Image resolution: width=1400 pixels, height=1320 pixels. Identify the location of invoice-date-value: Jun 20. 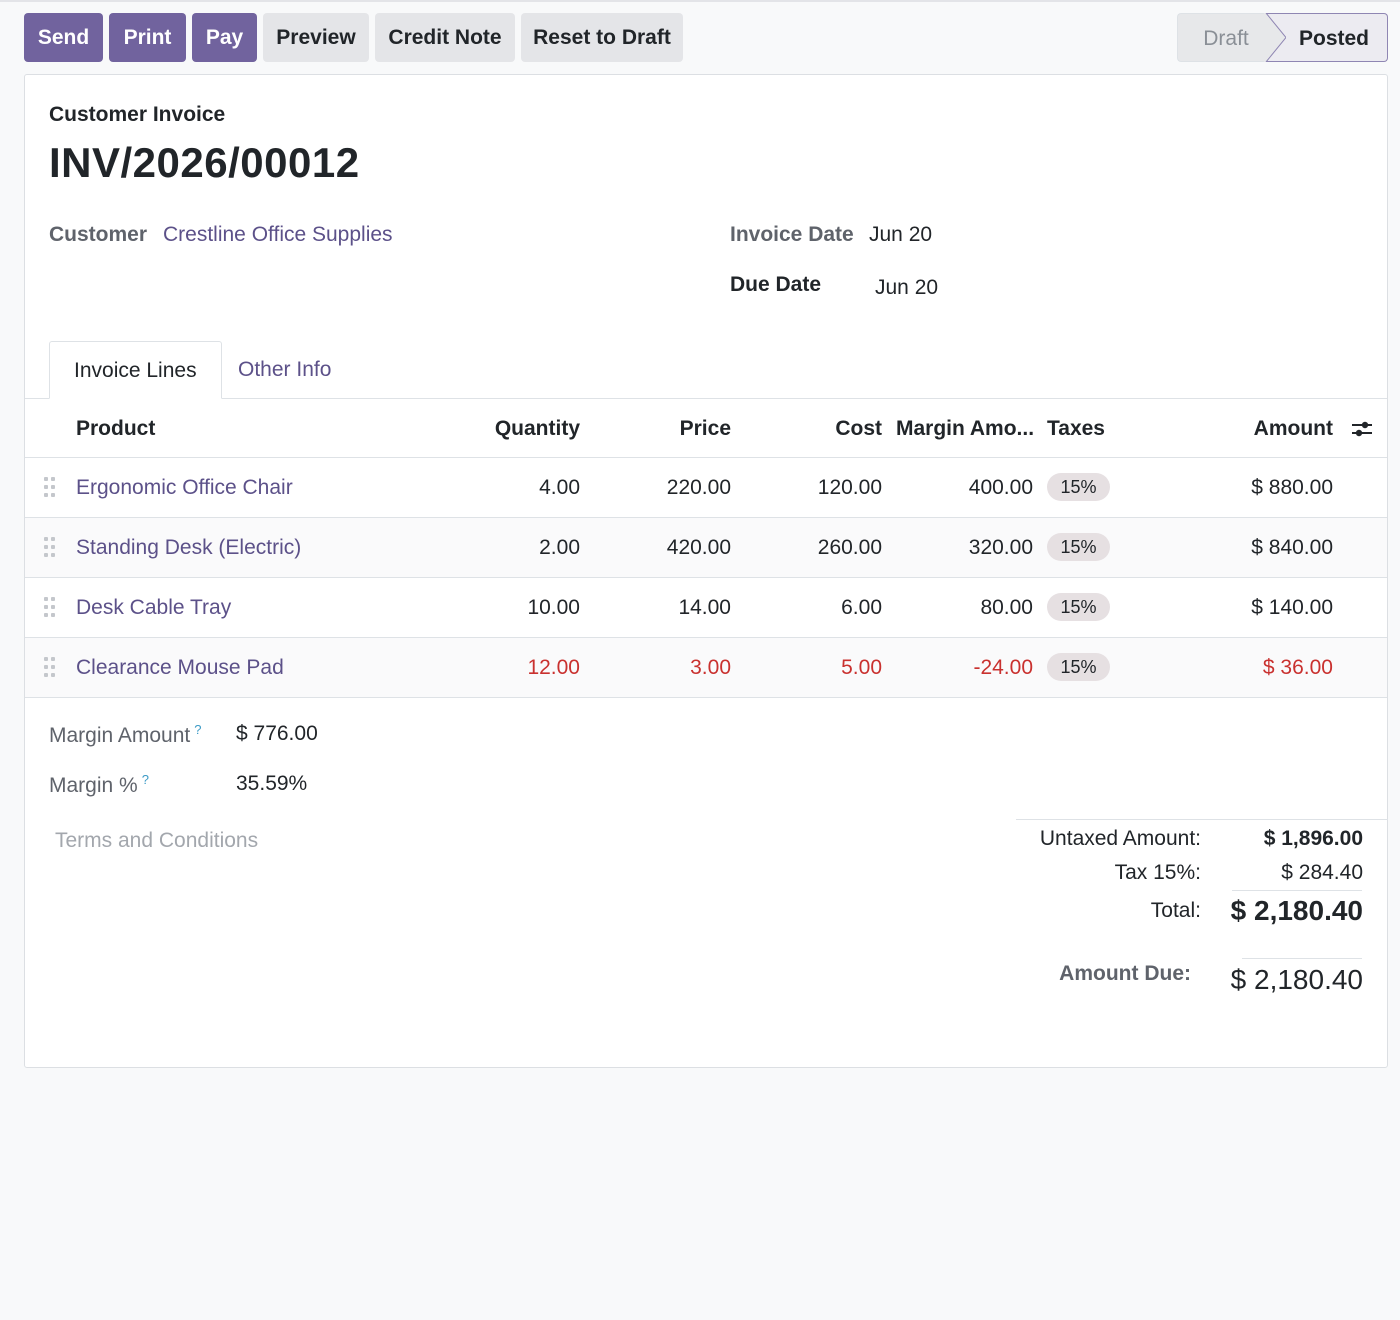
(901, 234).